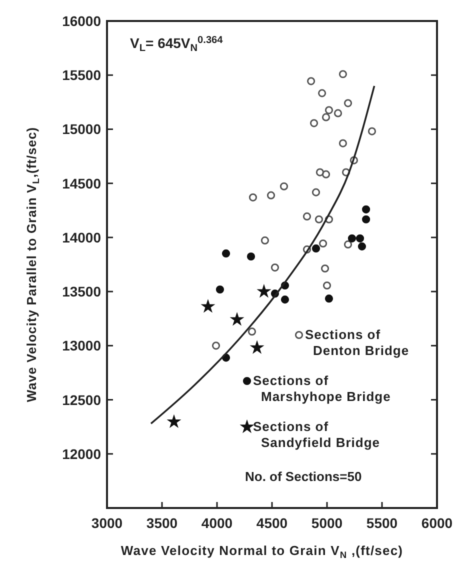  Describe the element at coordinates (82, 183) in the screenshot. I see `y-tick-label: 14500` at that location.